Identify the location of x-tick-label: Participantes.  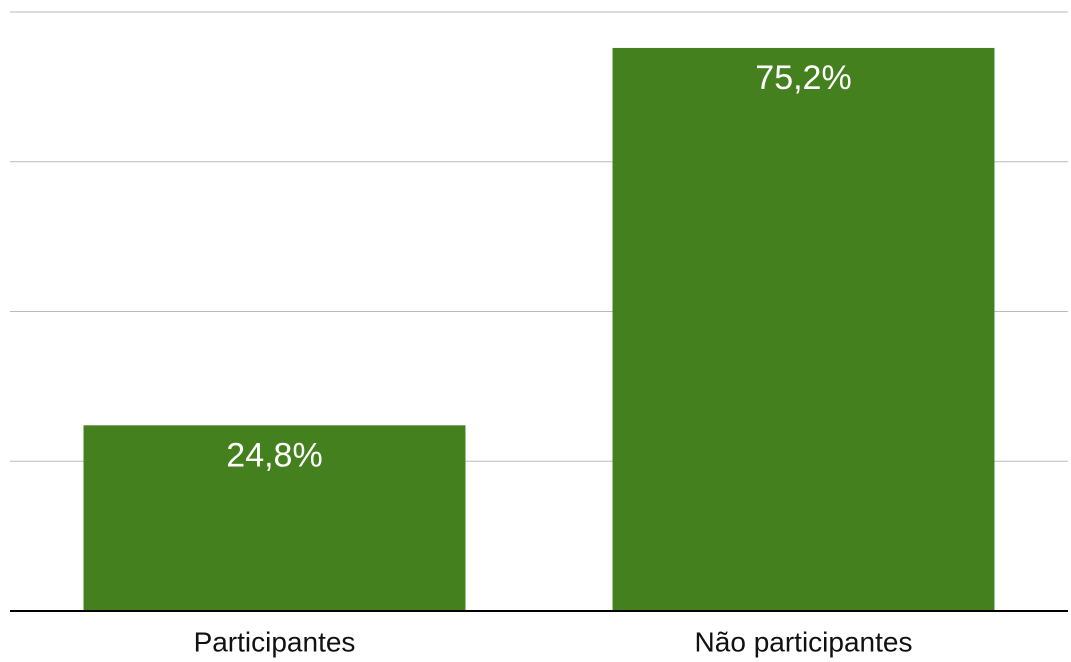
(275, 641).